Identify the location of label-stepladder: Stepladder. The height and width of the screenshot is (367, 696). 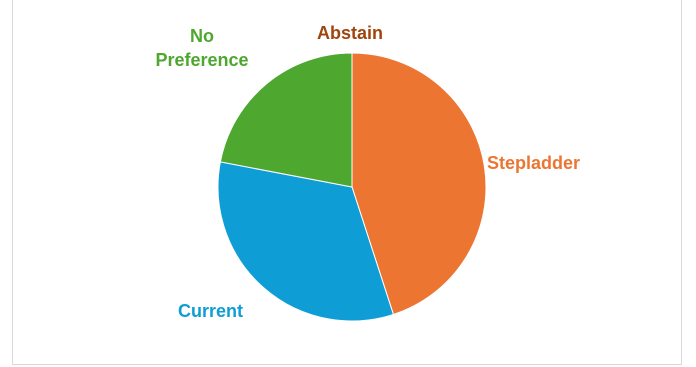
(534, 163).